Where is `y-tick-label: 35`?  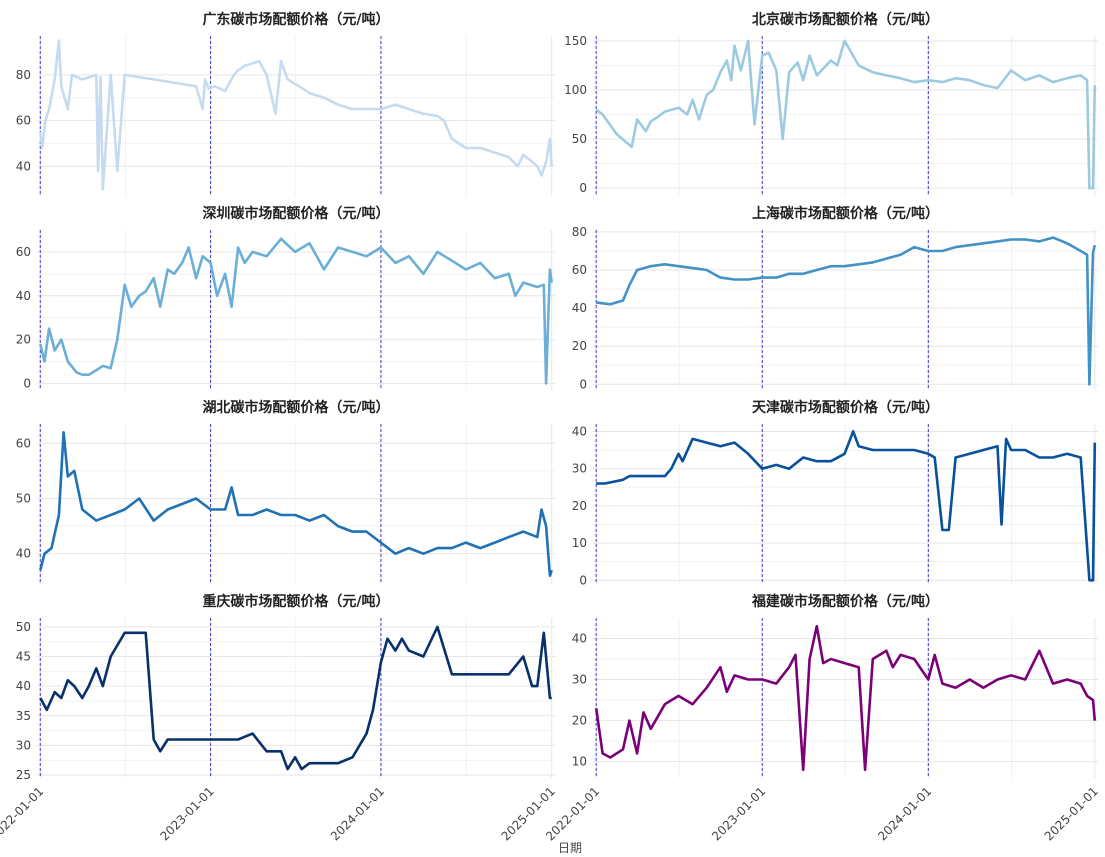 y-tick-label: 35 is located at coordinates (23, 716).